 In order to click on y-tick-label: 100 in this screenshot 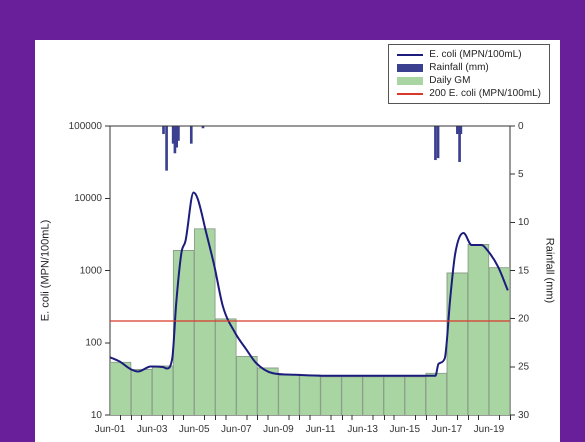, I will do `click(93, 343)`.